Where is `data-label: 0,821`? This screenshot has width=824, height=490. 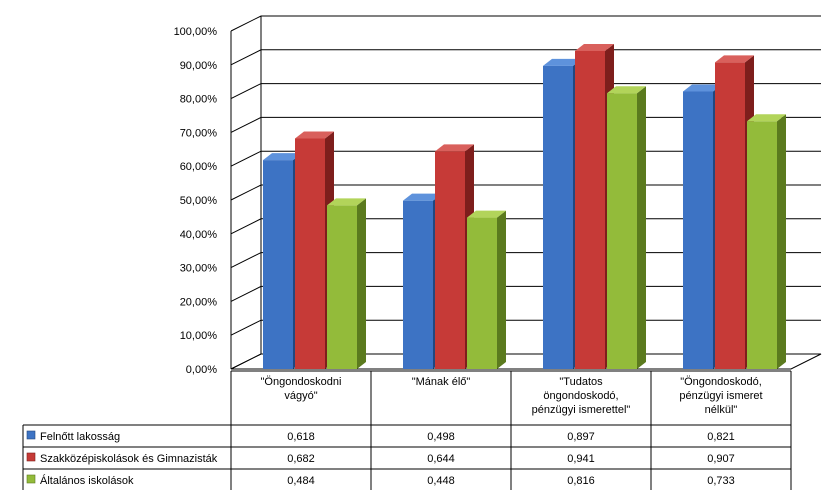
data-label: 0,821 is located at coordinates (721, 437).